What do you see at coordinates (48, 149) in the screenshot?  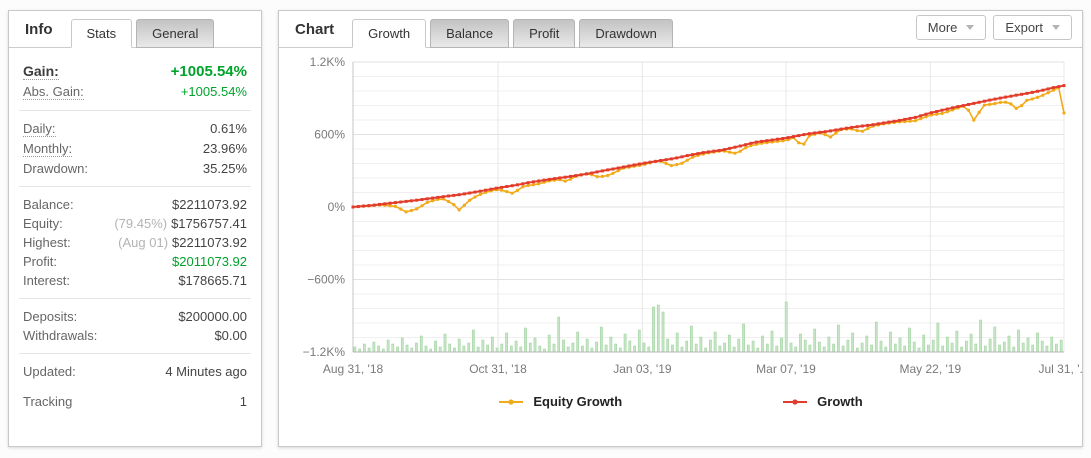 I see `stat-label-monthly: Monthly:` at bounding box center [48, 149].